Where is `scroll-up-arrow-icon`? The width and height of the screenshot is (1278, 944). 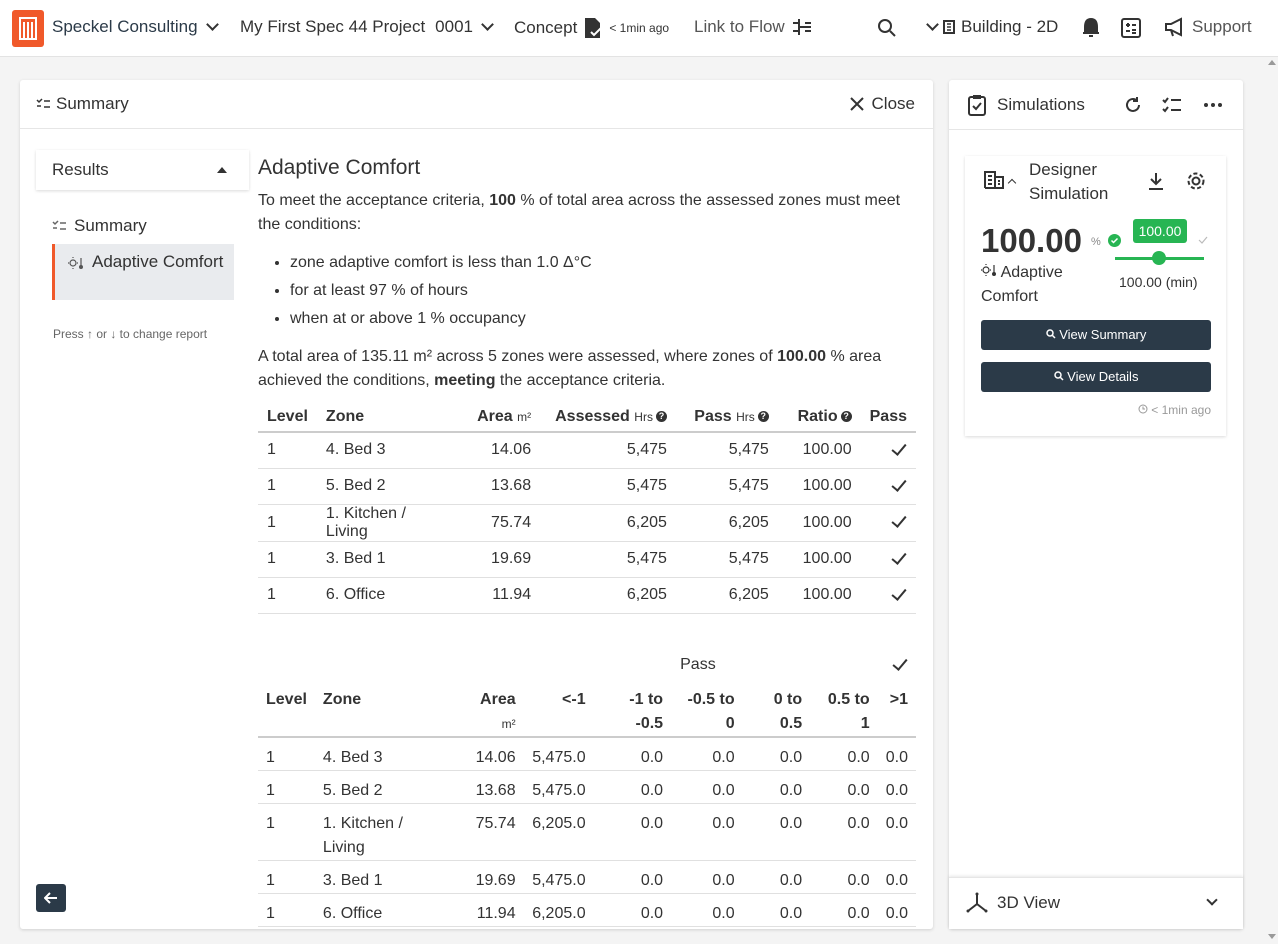 scroll-up-arrow-icon is located at coordinates (1272, 62).